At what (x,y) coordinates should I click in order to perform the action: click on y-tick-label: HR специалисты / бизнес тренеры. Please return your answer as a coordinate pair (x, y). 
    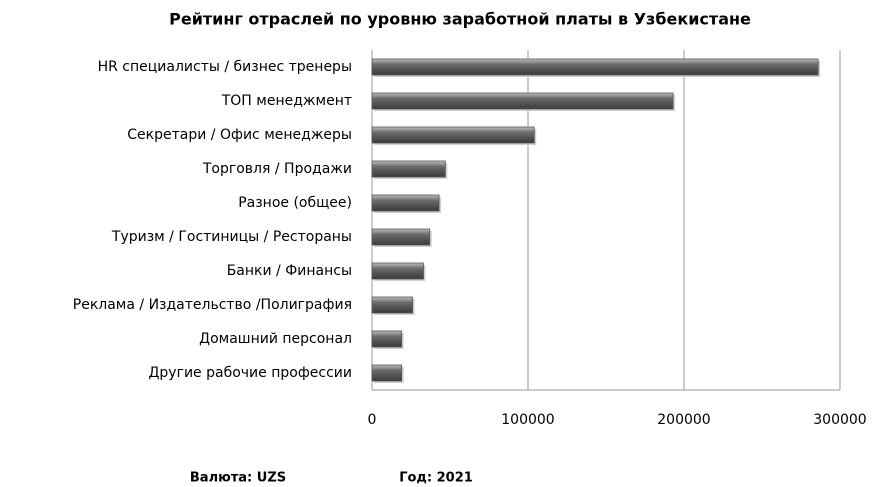
    Looking at the image, I should click on (225, 67).